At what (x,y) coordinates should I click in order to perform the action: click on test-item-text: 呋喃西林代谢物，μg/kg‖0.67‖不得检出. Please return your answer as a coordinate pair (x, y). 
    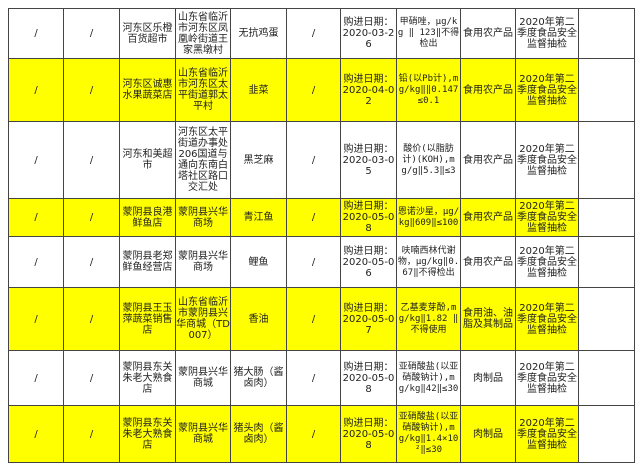
    Looking at the image, I should click on (428, 261).